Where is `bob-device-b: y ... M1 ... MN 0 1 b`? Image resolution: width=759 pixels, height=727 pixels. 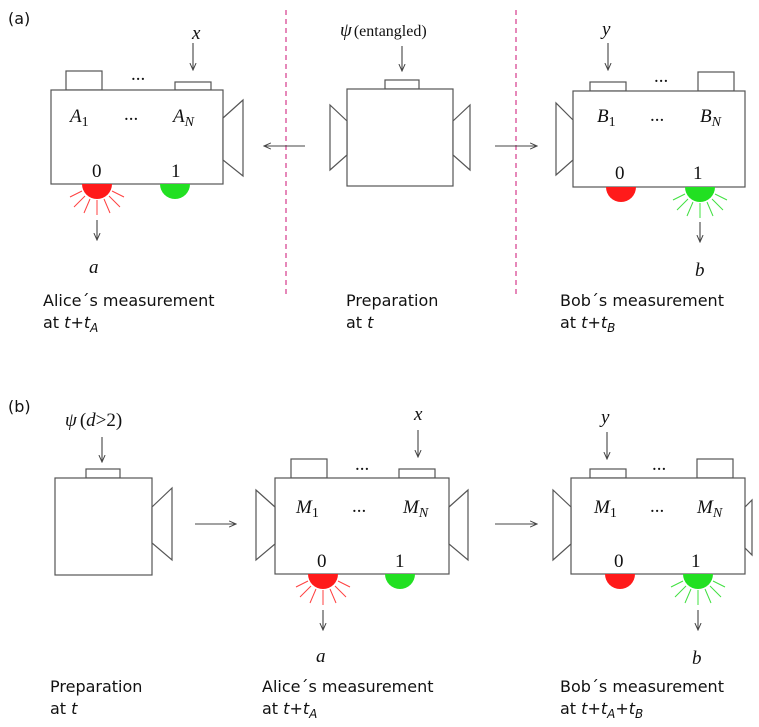 bob-device-b: y ... M1 ... MN 0 1 b is located at coordinates (652, 538).